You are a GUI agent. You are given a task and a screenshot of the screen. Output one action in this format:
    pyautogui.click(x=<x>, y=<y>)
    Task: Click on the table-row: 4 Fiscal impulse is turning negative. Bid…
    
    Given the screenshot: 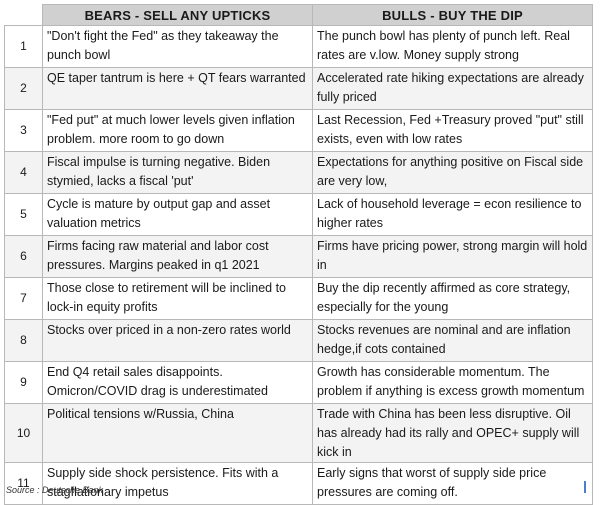 What is the action you would take?
    pyautogui.click(x=298, y=172)
    